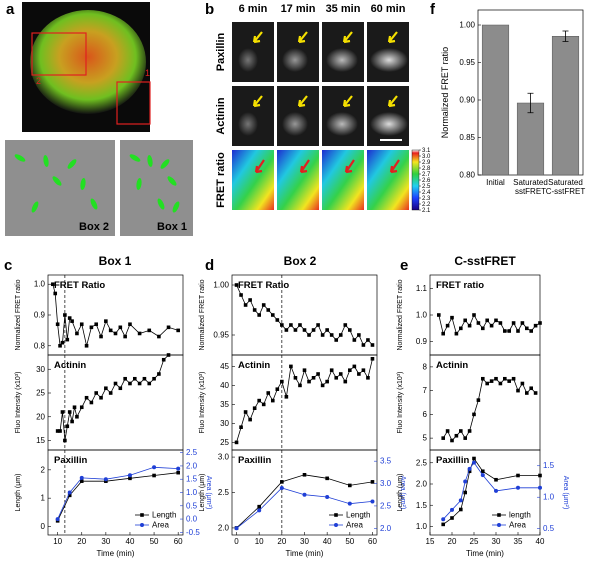 This screenshot has width=601, height=565. I want to click on legend-label: Area, so click(160, 525).